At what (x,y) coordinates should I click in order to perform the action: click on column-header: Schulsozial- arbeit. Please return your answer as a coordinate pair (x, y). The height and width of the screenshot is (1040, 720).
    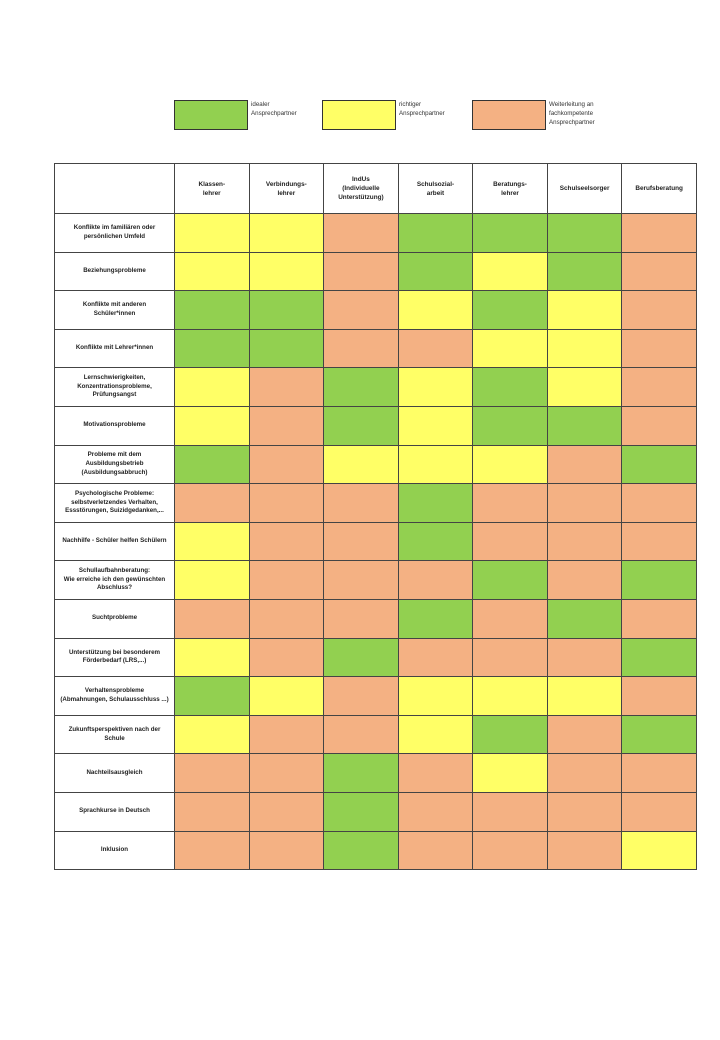
    Looking at the image, I should click on (435, 188).